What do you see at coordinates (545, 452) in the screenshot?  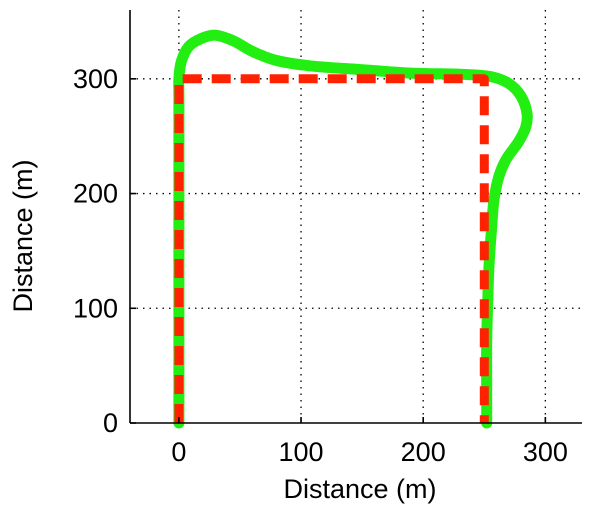 I see `x-tick-label: 300` at bounding box center [545, 452].